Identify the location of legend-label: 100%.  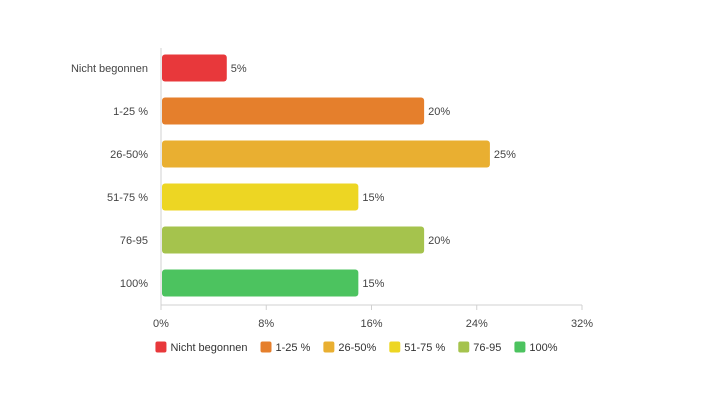
(543, 348).